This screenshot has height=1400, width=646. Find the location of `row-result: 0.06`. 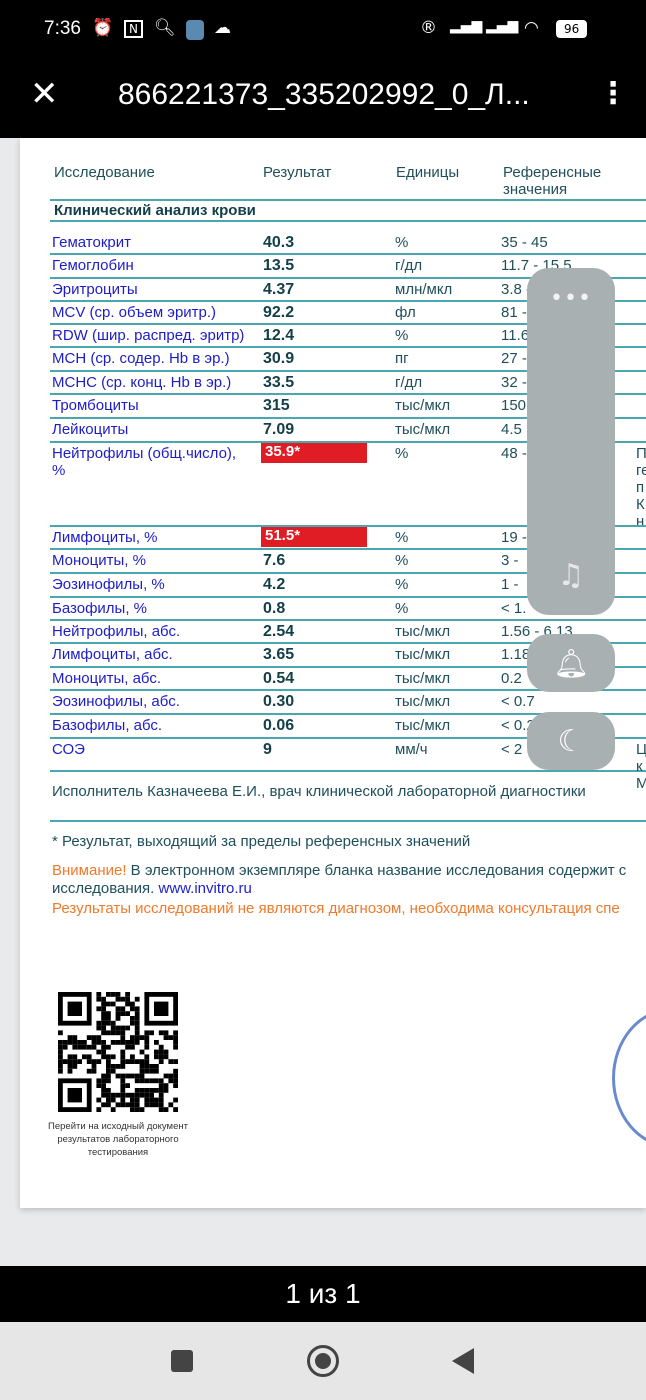

row-result: 0.06 is located at coordinates (279, 725).